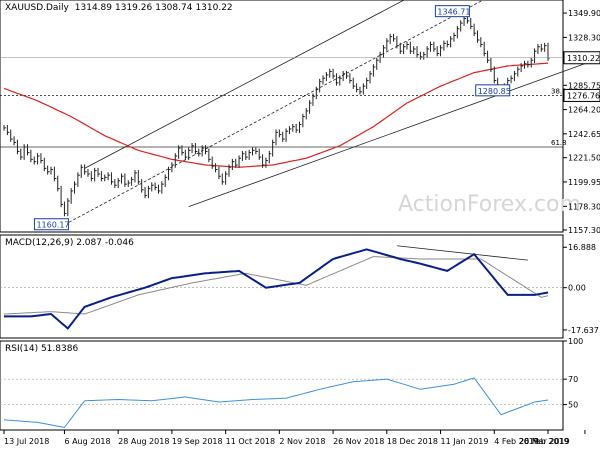 The image size is (600, 450). Describe the element at coordinates (584, 182) in the screenshot. I see `y-tick-label: 1199.95` at that location.